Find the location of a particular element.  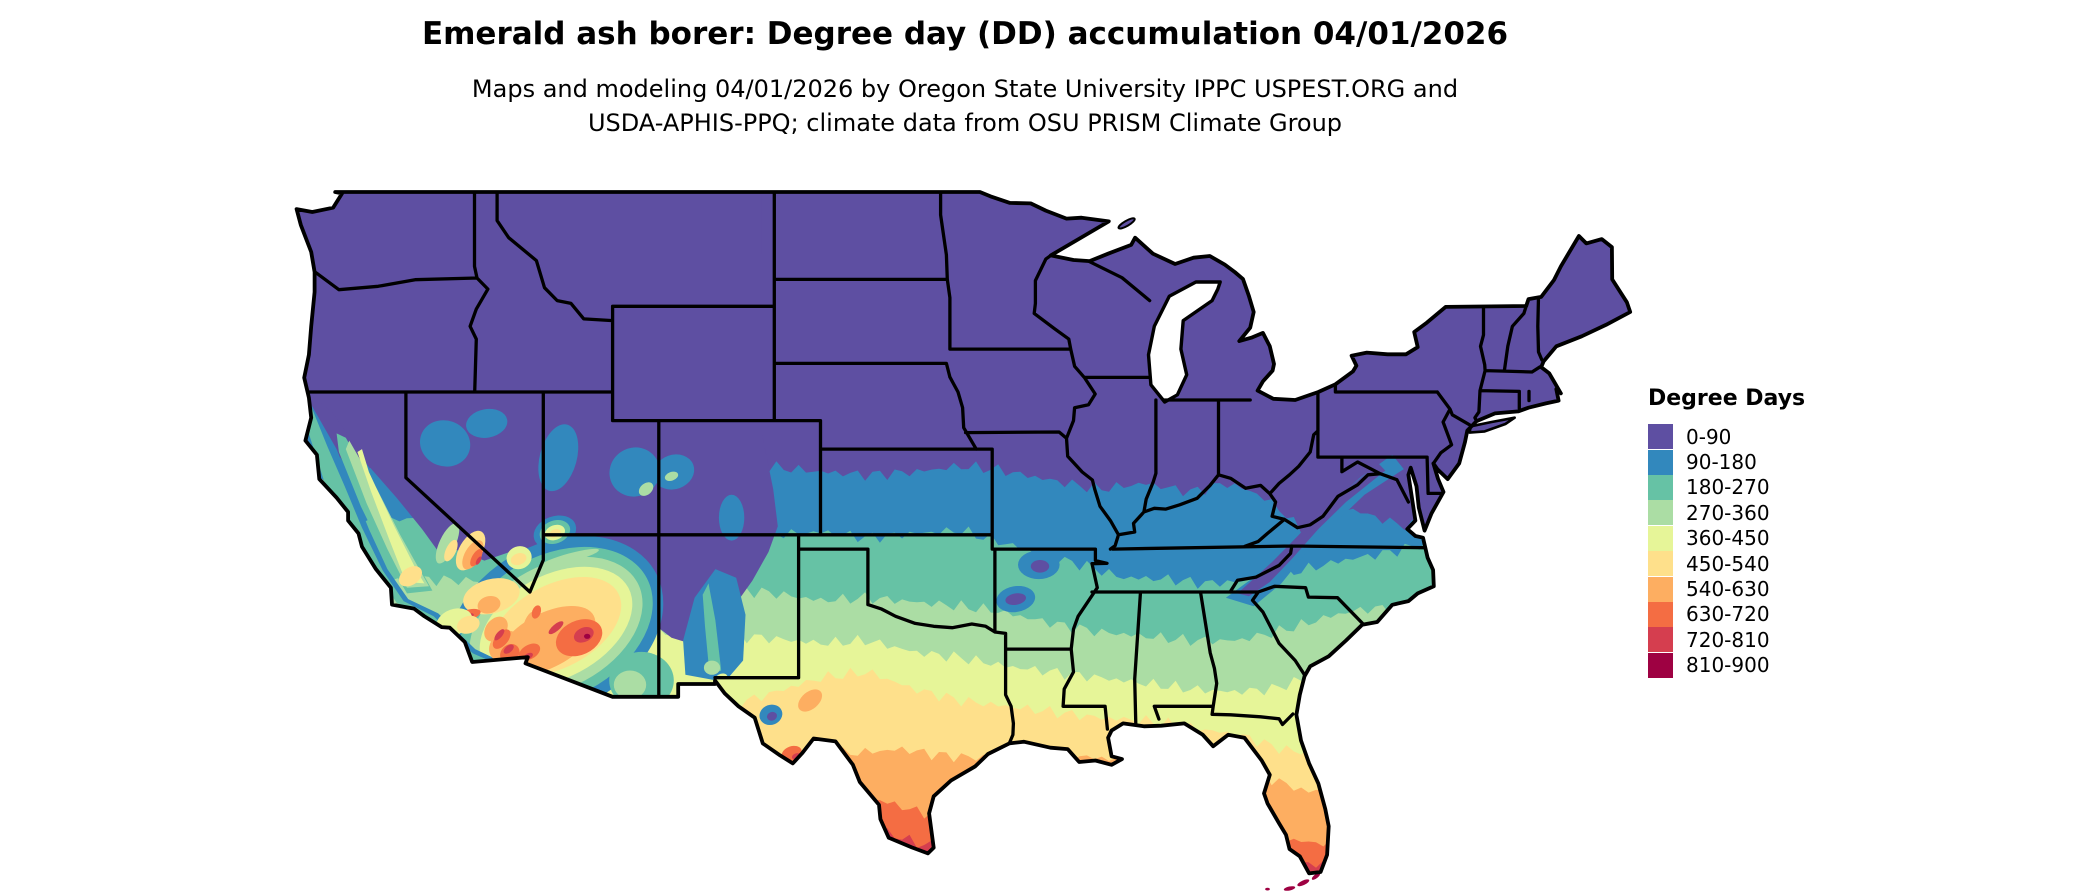

legend-label: 810-900 is located at coordinates (1728, 665).